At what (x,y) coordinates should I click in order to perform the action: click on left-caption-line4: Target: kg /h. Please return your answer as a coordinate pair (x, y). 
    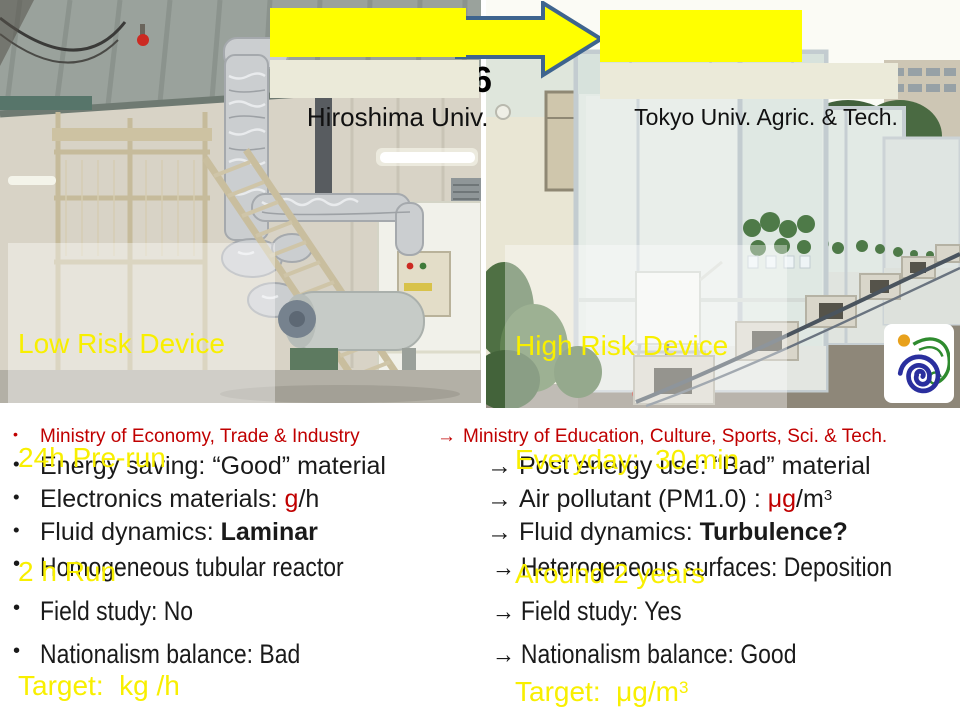
    Looking at the image, I should click on (99, 685).